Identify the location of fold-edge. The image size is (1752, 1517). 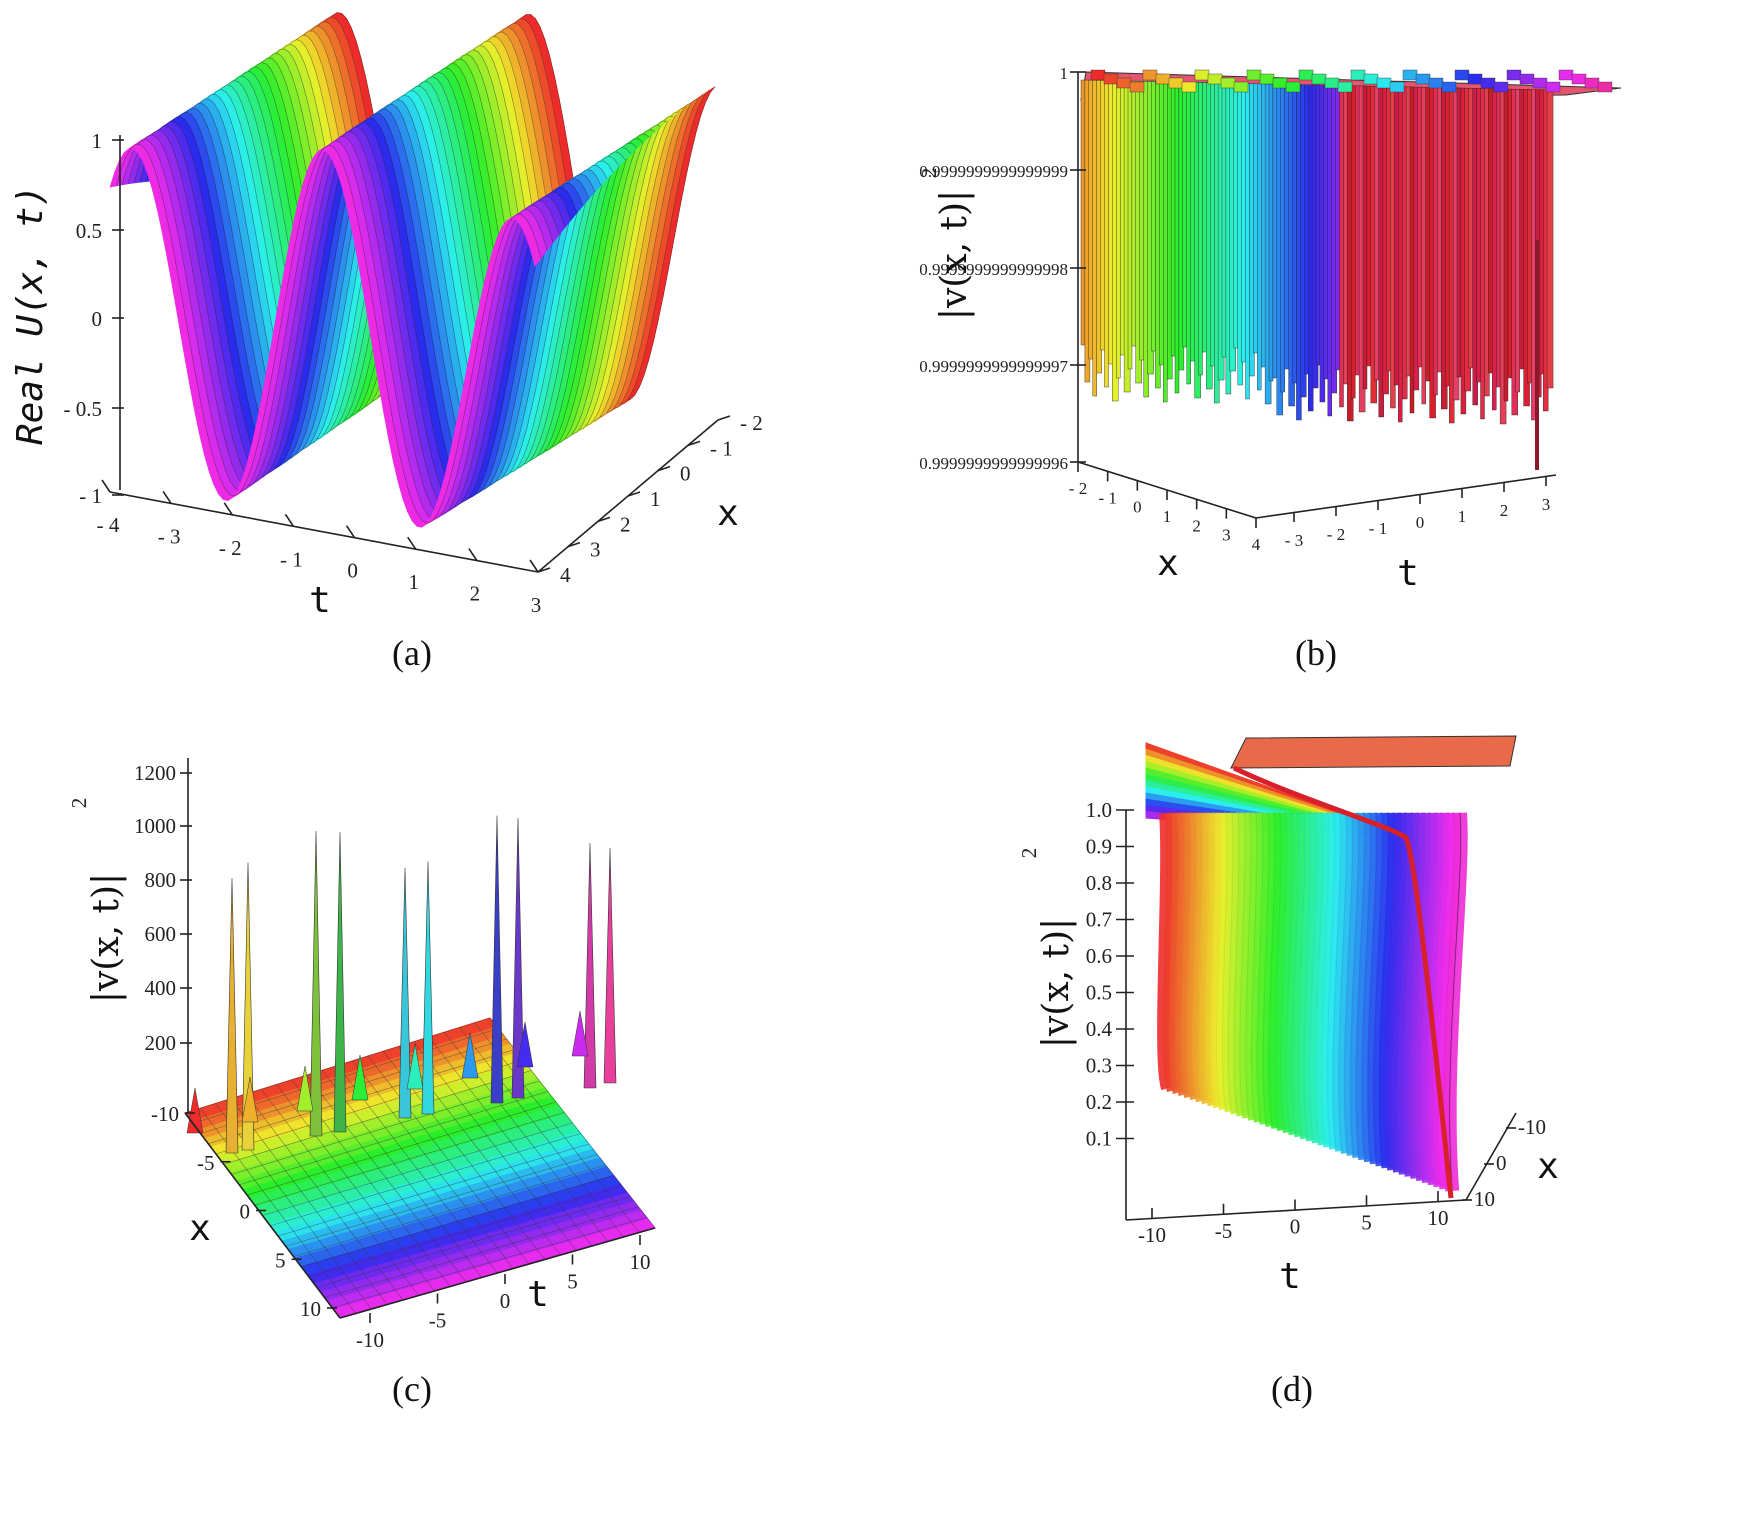
(1343, 982).